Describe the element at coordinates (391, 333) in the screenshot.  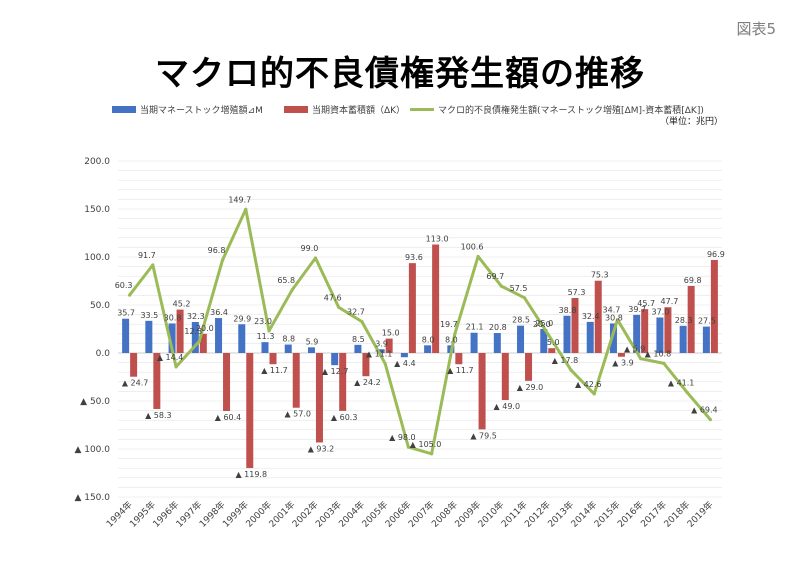
I see `capital-data-label: 15.0` at that location.